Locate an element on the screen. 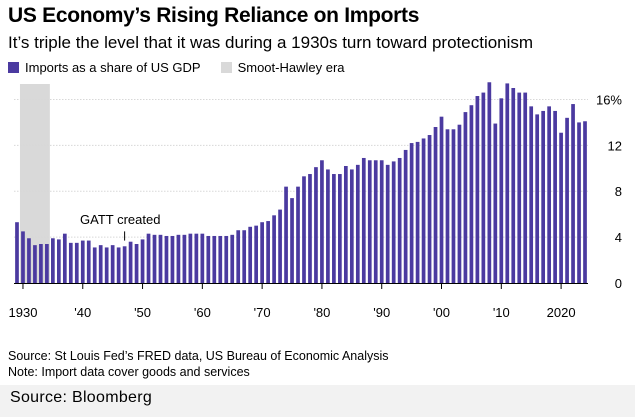 The height and width of the screenshot is (417, 635). y-tick-label: 16% is located at coordinates (609, 99).